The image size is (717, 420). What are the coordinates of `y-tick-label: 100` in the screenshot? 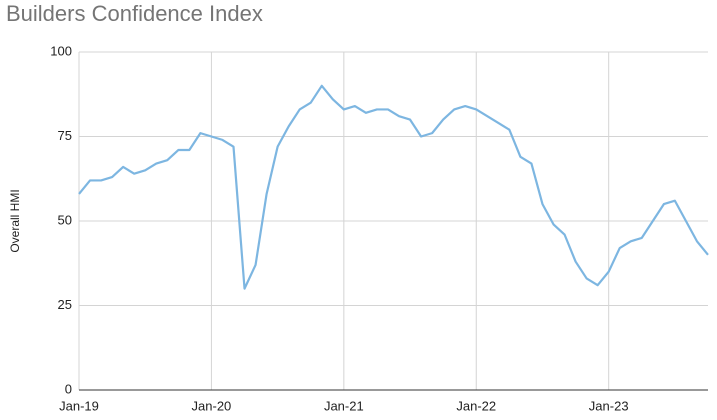 It's located at (61, 50).